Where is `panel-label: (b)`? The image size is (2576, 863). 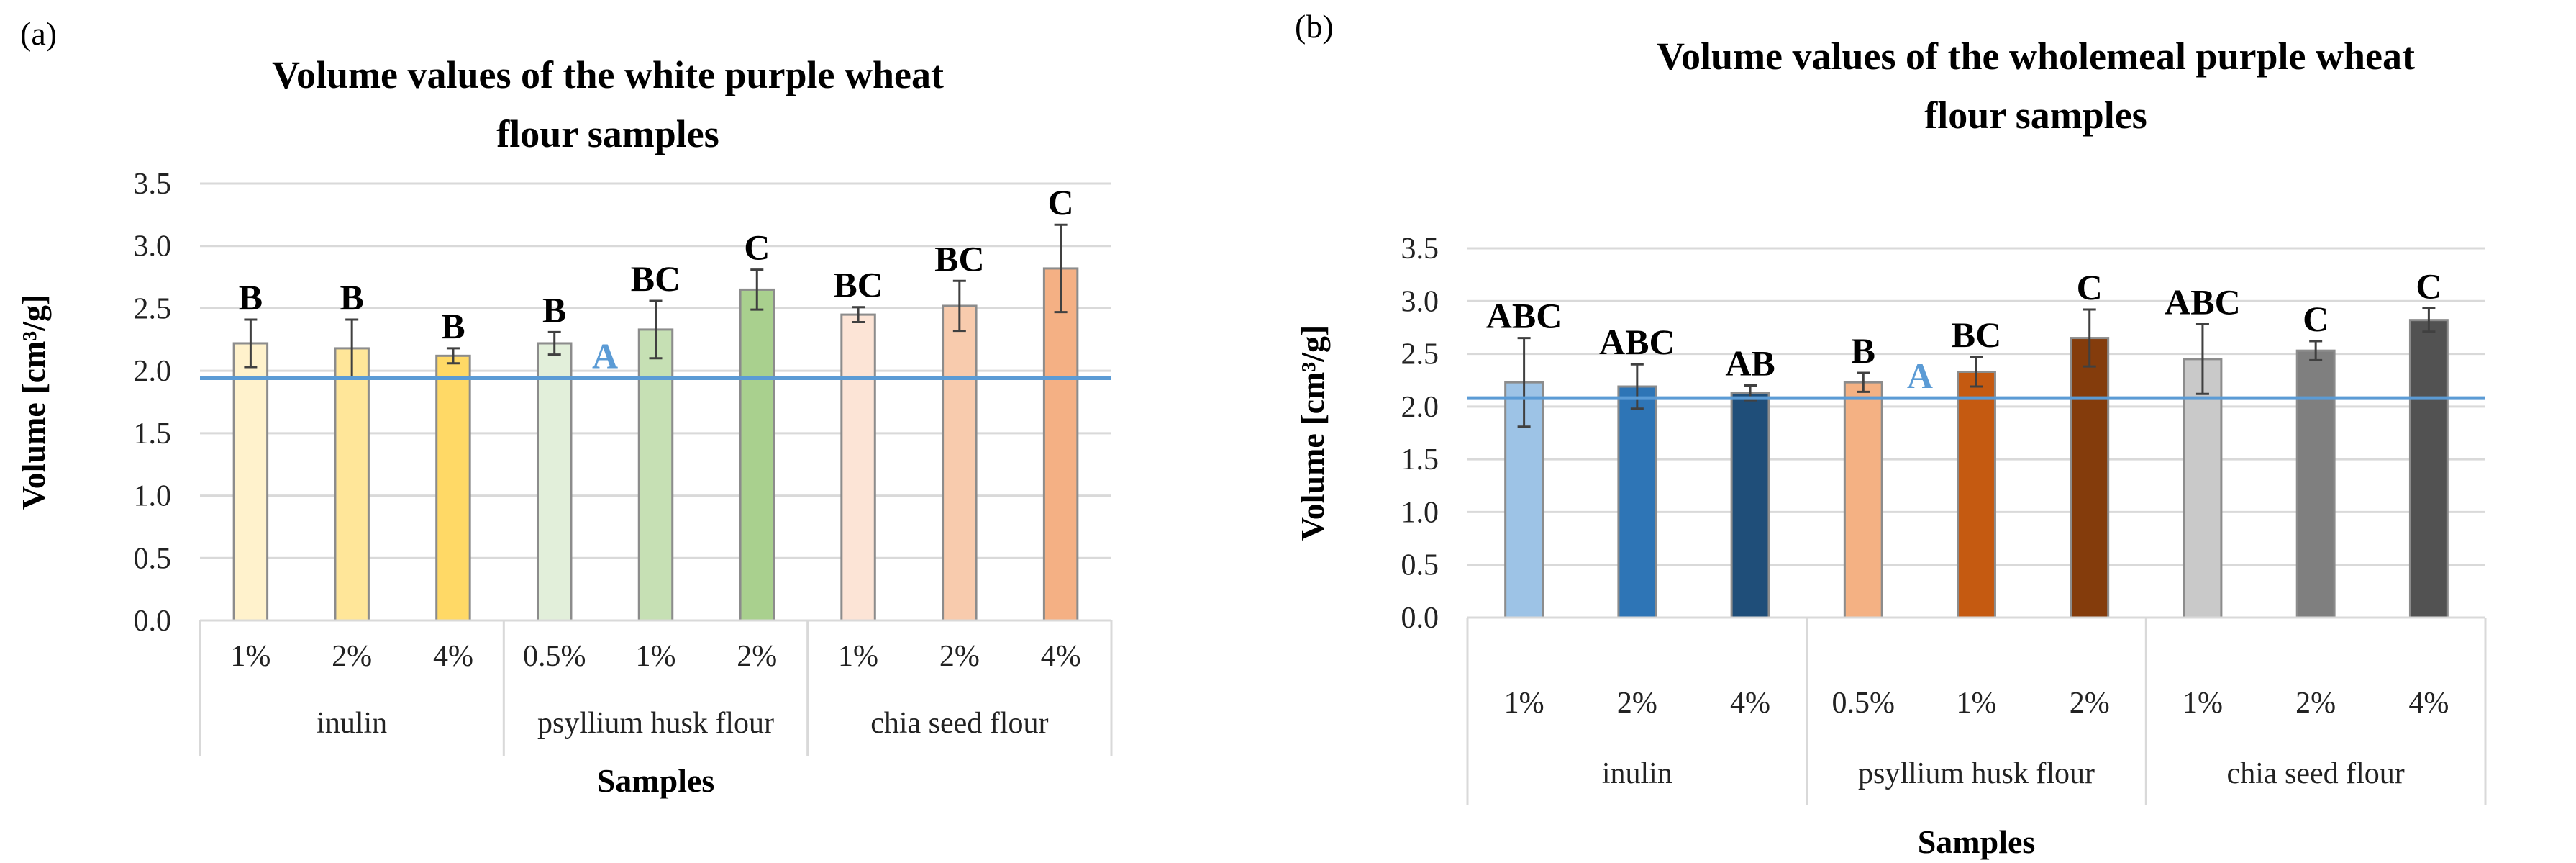 panel-label: (b) is located at coordinates (1314, 27).